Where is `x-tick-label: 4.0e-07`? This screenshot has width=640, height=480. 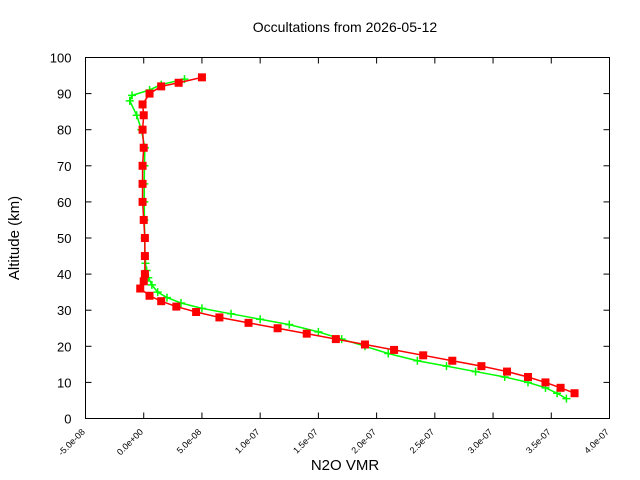 x-tick-label: 4.0e-07 is located at coordinates (596, 441).